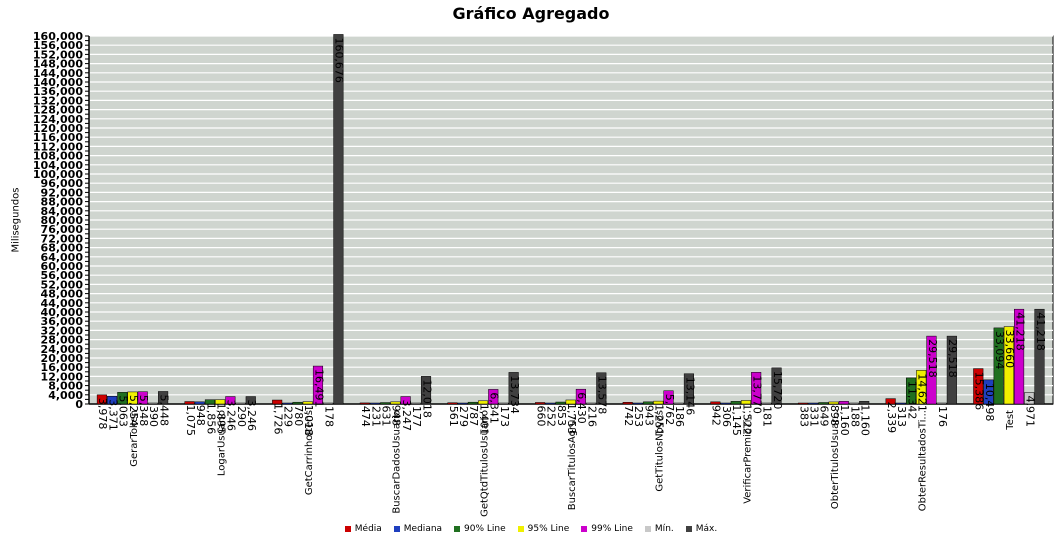  What do you see at coordinates (62, 358) in the screenshot?
I see `y-tick-label: 20,000` at bounding box center [62, 358].